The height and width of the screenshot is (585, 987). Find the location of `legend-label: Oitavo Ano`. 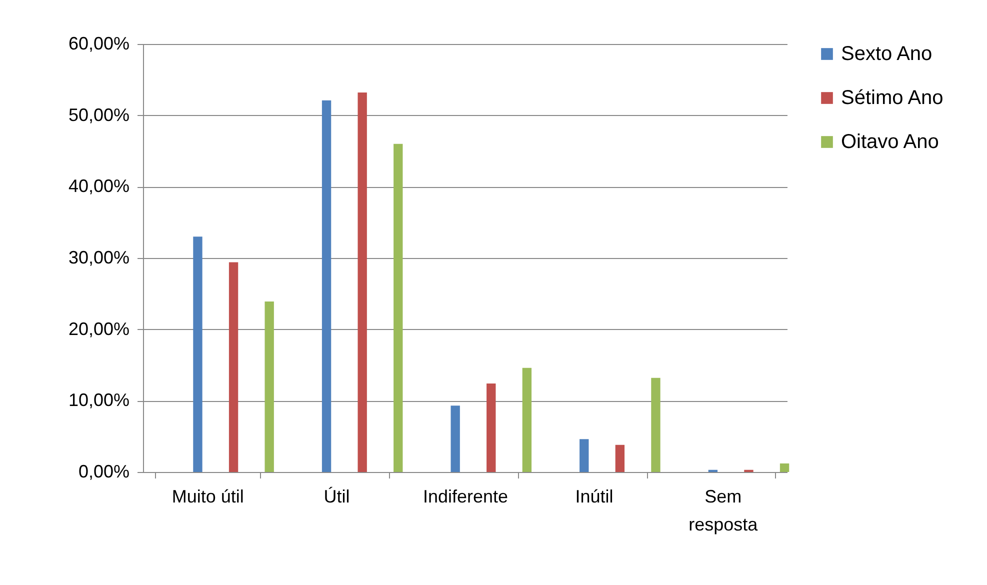

legend-label: Oitavo Ano is located at coordinates (890, 142).